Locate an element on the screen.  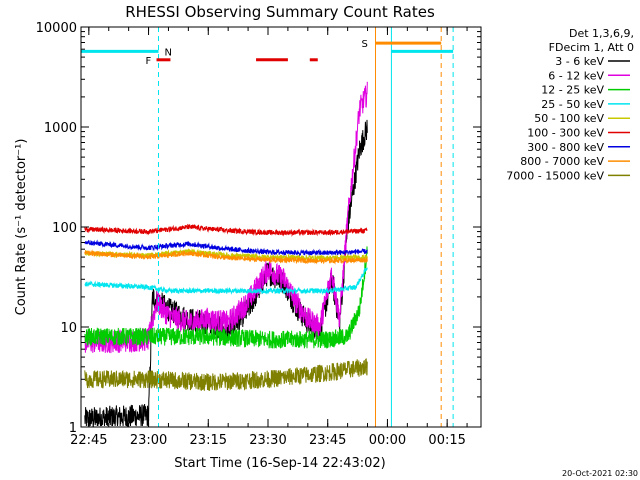
legend-entry-label-3: 12 - 25 keV is located at coordinates (572, 90).